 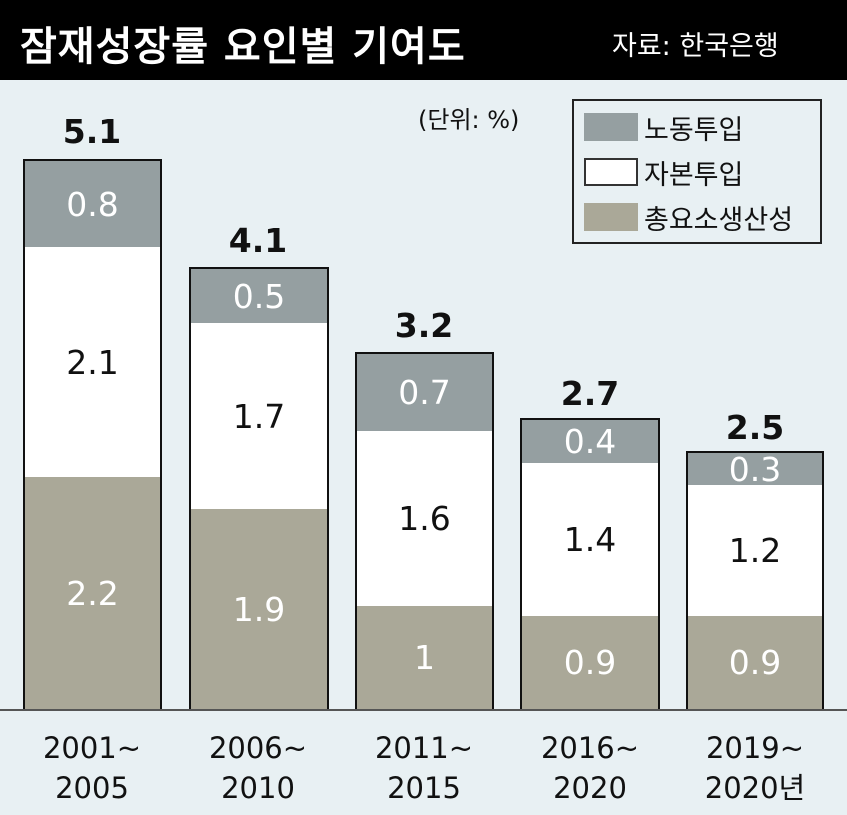 I want to click on x-tick-line2: 2010, so click(x=258, y=788).